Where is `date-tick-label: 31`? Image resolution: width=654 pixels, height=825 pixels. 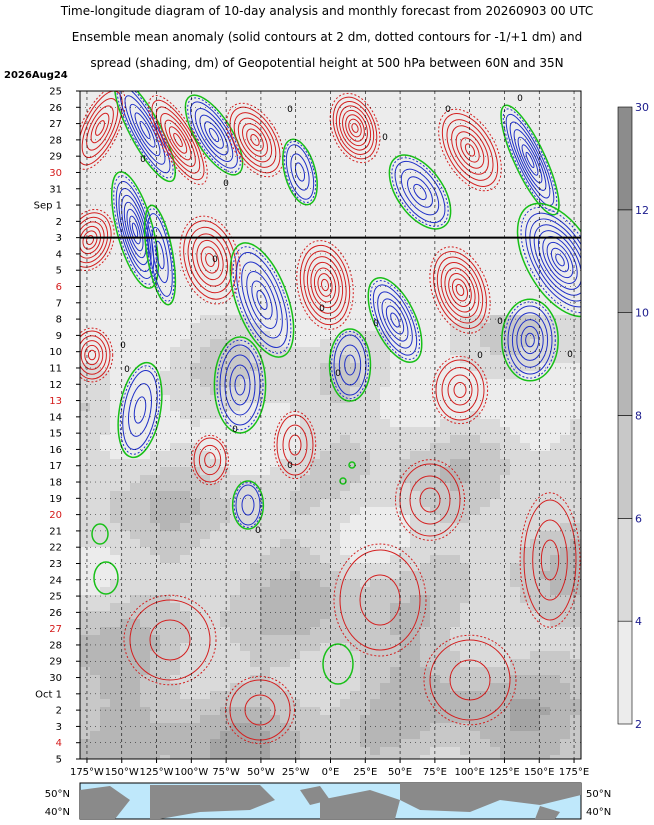 date-tick-label: 31 is located at coordinates (55, 189).